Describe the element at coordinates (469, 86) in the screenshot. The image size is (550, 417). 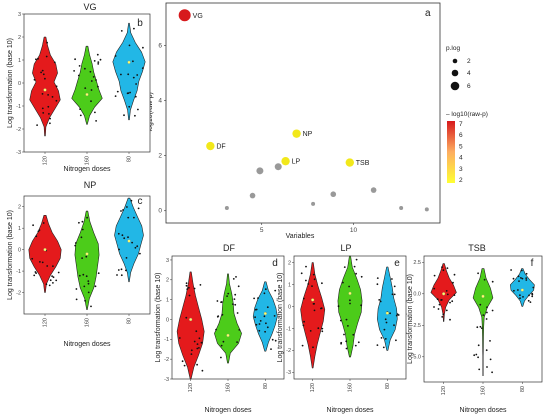
I see `size-legend-label-3: 6` at that location.